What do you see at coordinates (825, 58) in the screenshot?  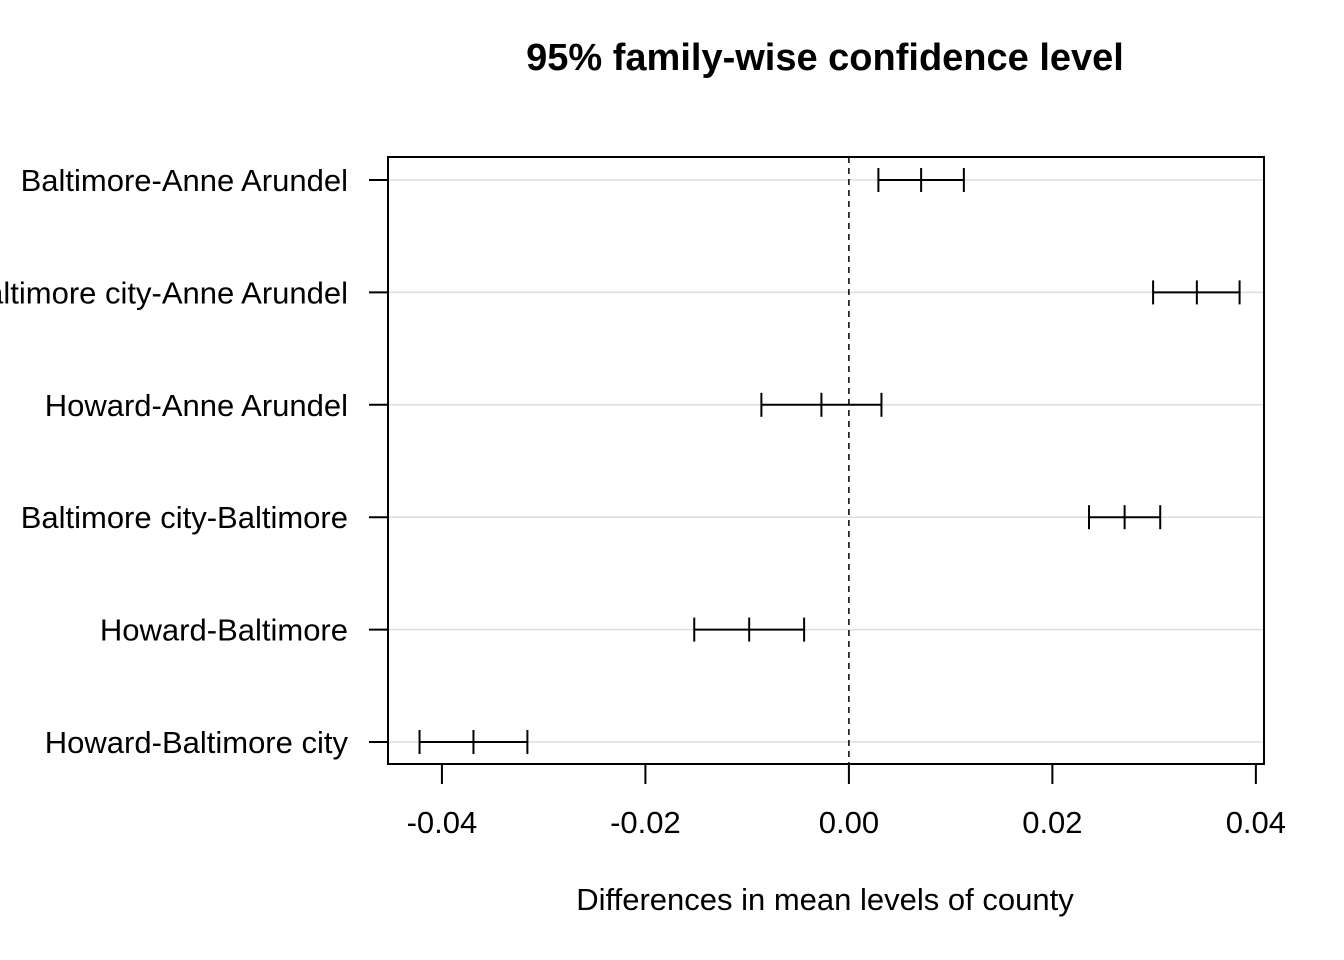 I see `chart-title: 95% family-wise confidence level` at bounding box center [825, 58].